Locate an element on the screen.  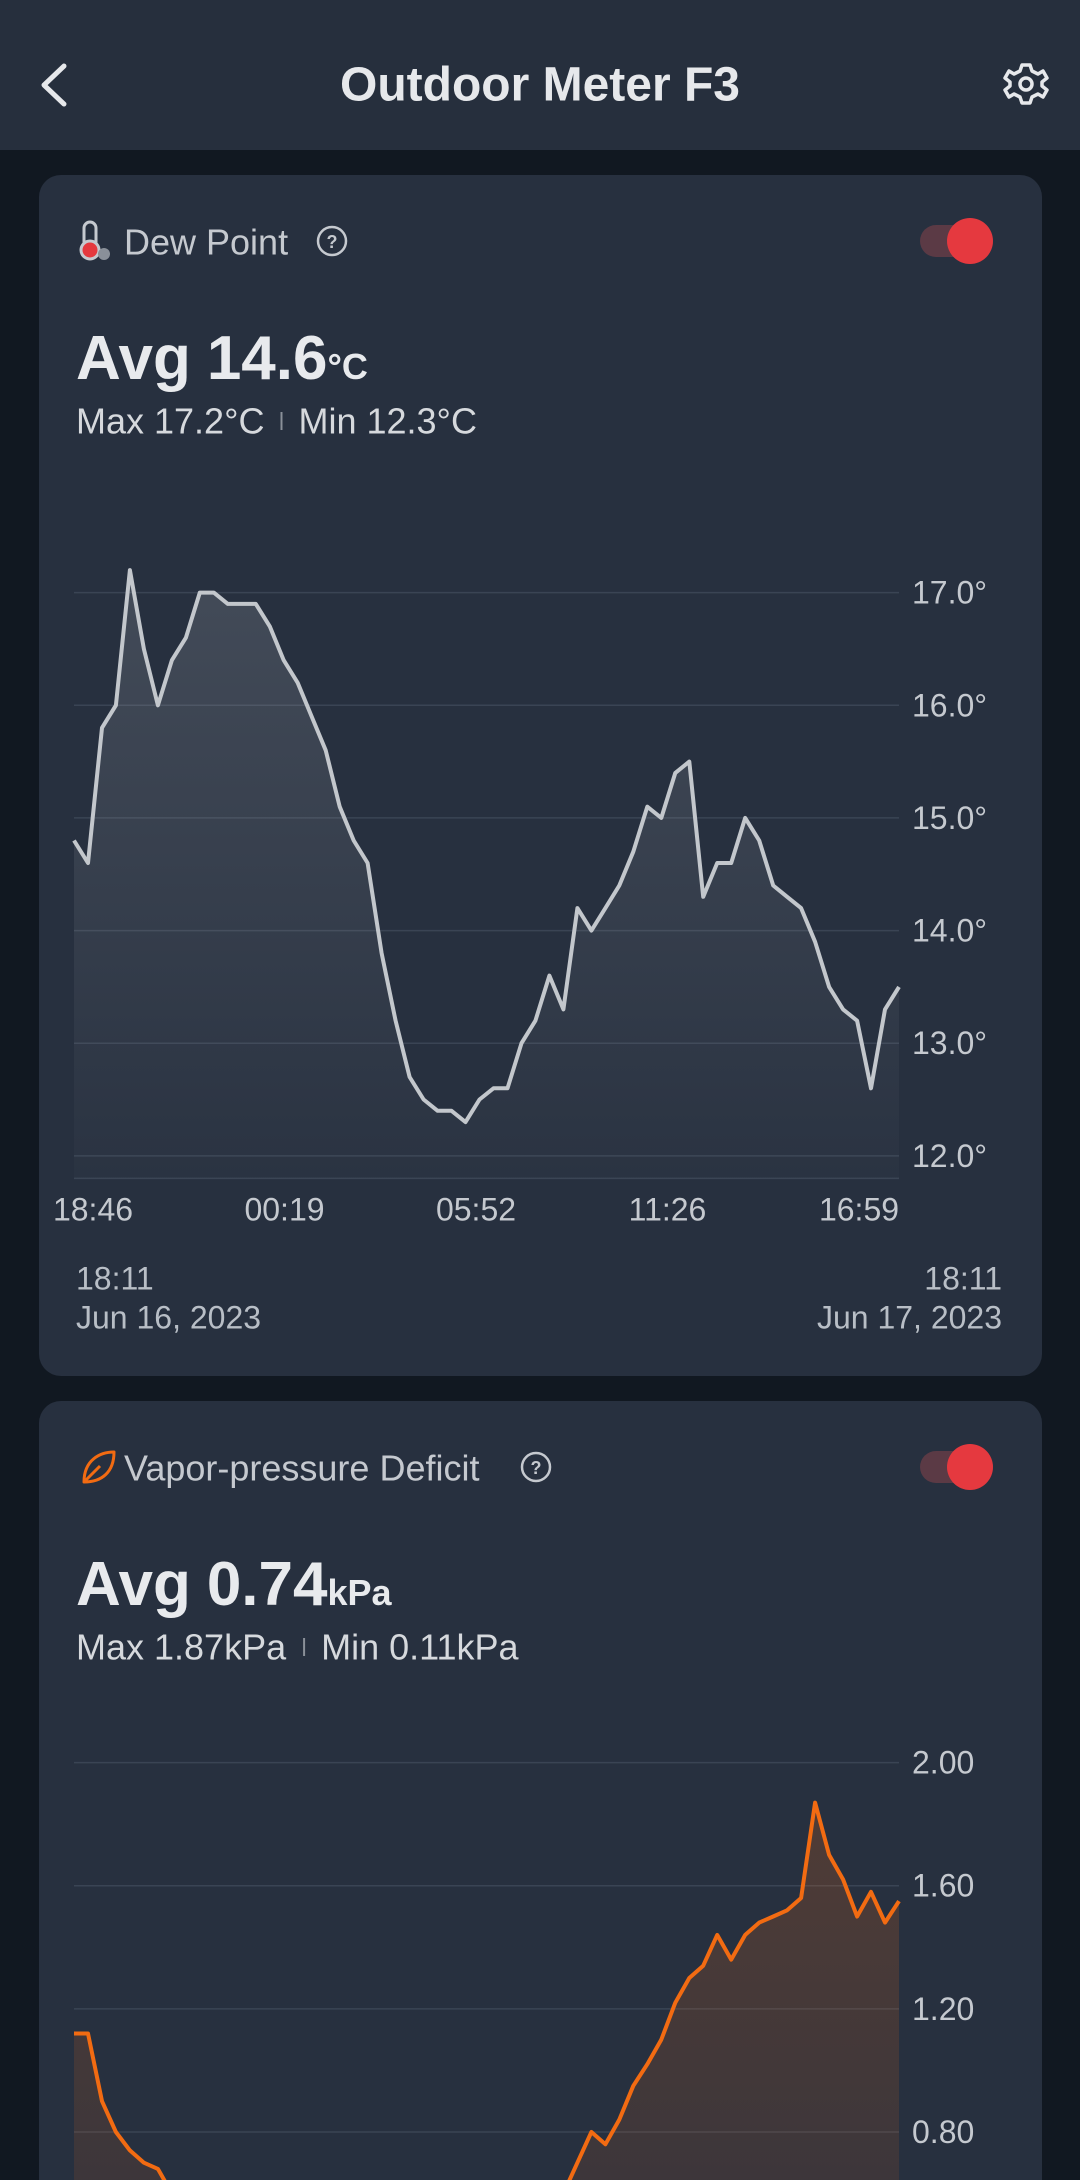
min-value: Min 0.11kPa is located at coordinates (420, 1647).